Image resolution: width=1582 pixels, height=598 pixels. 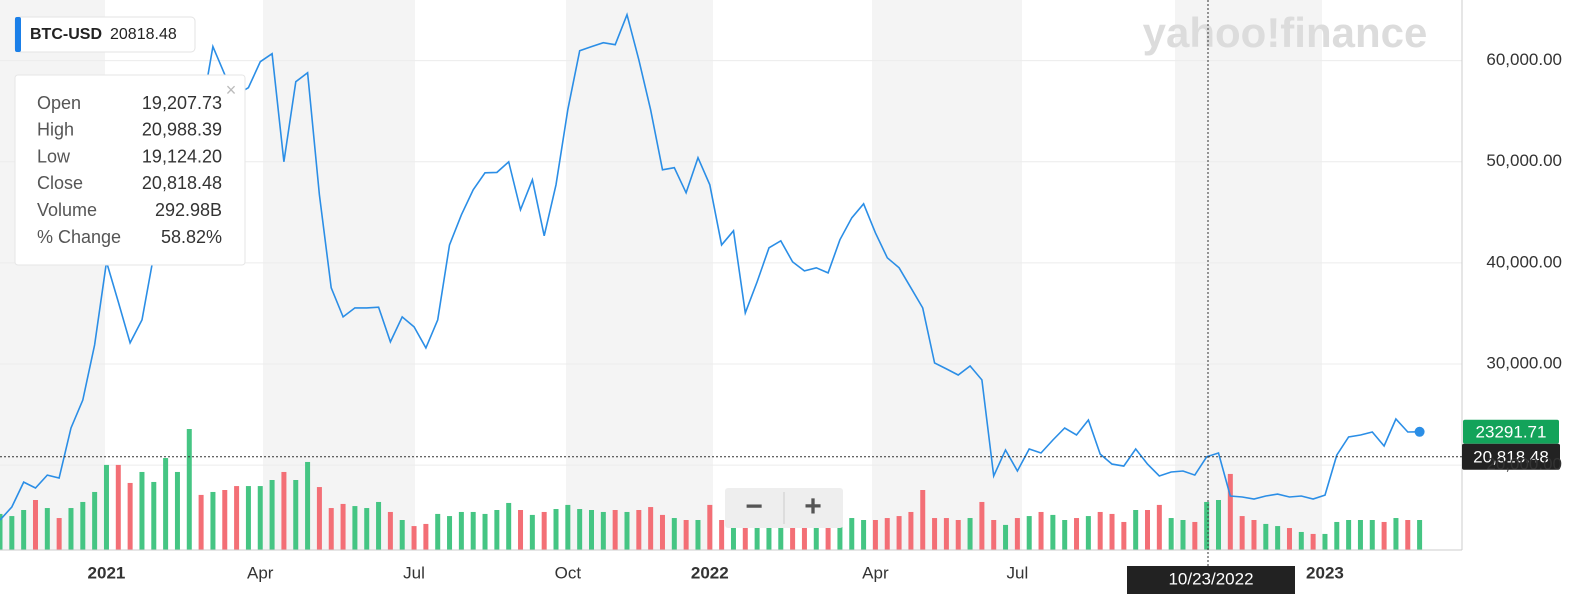 What do you see at coordinates (710, 572) in the screenshot?
I see `x-tick-label: 2022` at bounding box center [710, 572].